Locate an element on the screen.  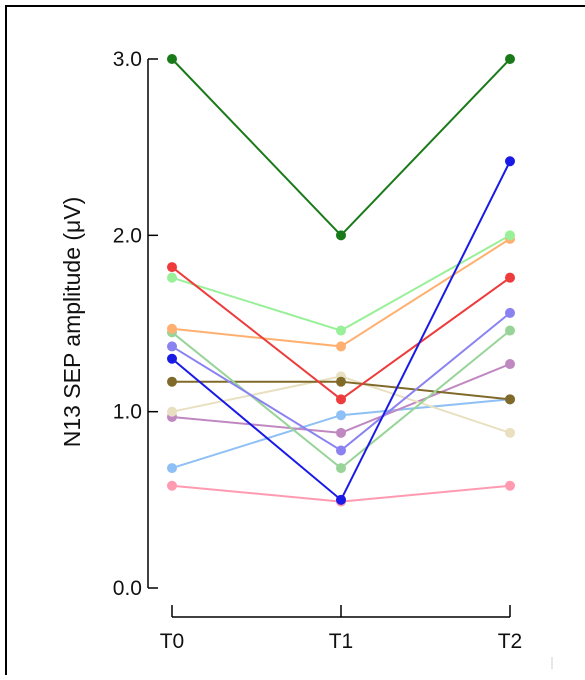
y-tick-label: 3.0 is located at coordinates (127, 59).